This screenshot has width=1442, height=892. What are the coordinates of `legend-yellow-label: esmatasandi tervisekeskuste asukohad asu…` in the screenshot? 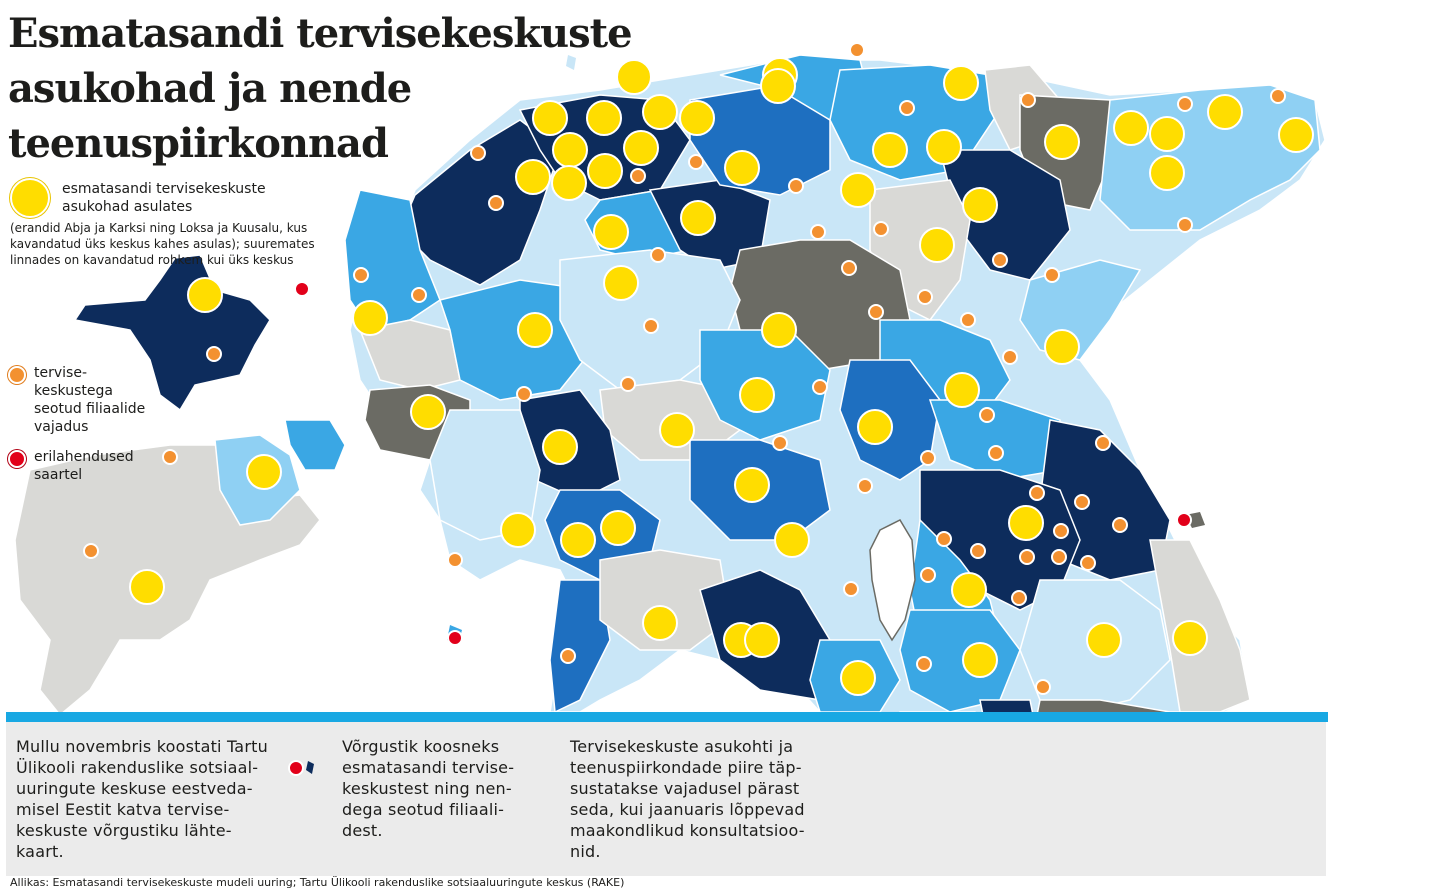 It's located at (164, 198).